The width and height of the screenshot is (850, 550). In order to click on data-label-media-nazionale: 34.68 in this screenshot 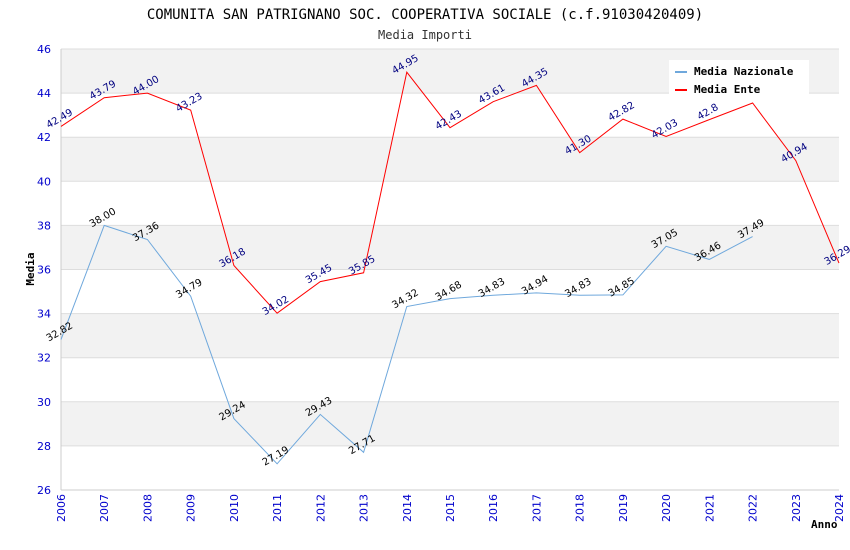, I will do `click(449, 292)`.